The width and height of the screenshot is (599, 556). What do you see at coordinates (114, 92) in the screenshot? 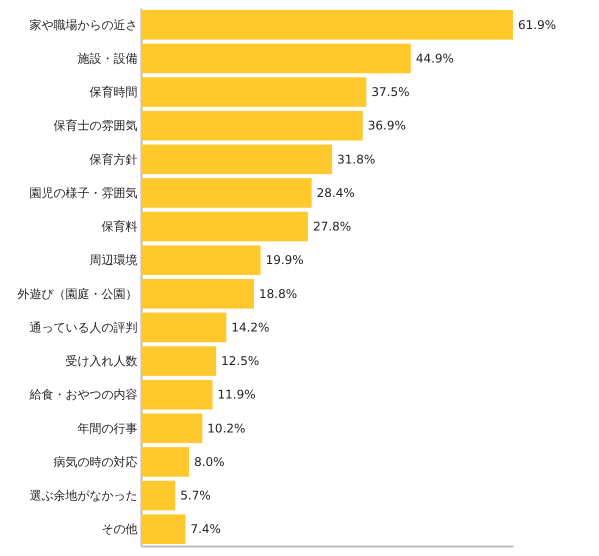
I see `y-tick-label: 保育時間` at bounding box center [114, 92].